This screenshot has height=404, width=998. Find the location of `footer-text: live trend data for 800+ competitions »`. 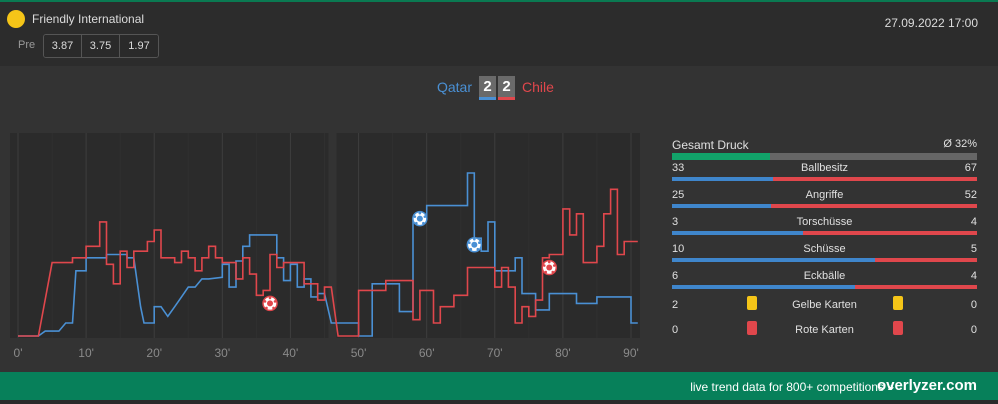

footer-text: live trend data for 800+ competitions » is located at coordinates (792, 387).